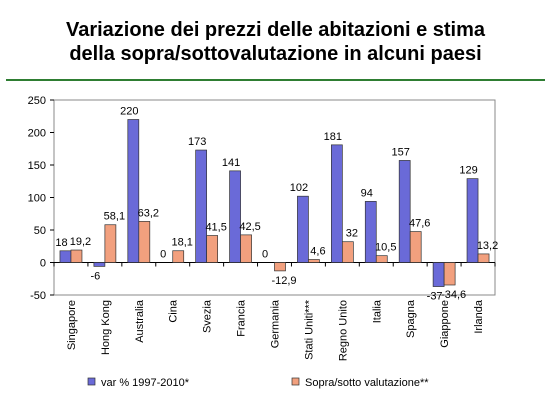 Image resolution: width=551 pixels, height=404 pixels. What do you see at coordinates (208, 316) in the screenshot?
I see `x-category-label: Svezia` at bounding box center [208, 316].